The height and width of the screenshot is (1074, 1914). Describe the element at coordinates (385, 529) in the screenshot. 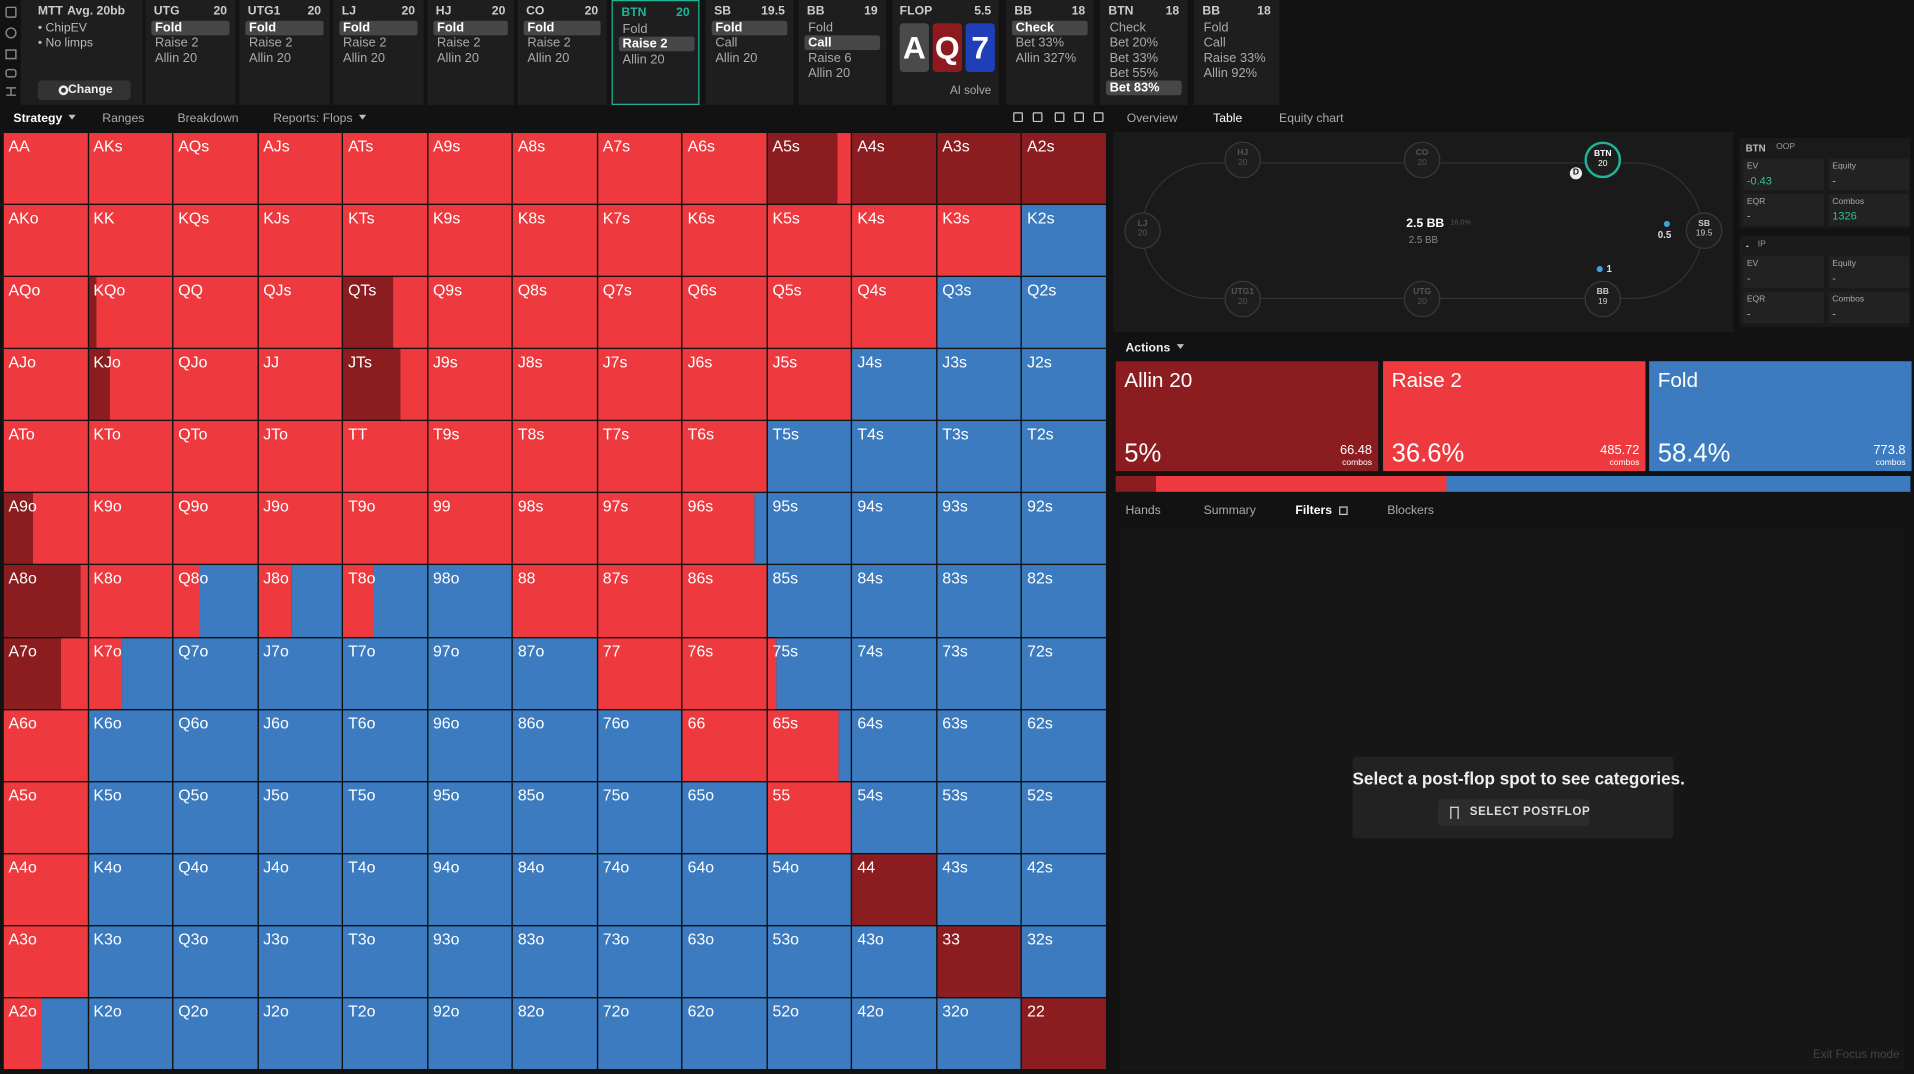

I see `hand-cell: T9o` at that location.